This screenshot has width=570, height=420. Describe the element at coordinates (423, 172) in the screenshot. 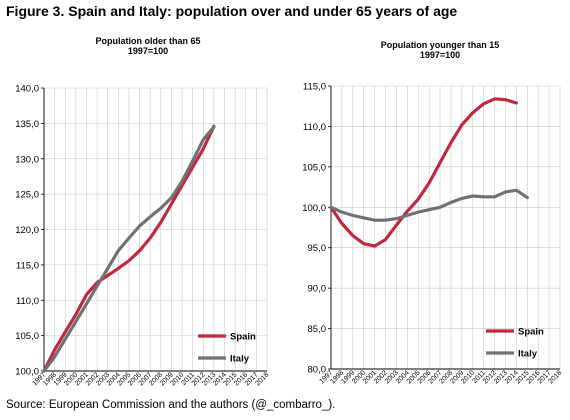

I see `series-line-spain` at that location.